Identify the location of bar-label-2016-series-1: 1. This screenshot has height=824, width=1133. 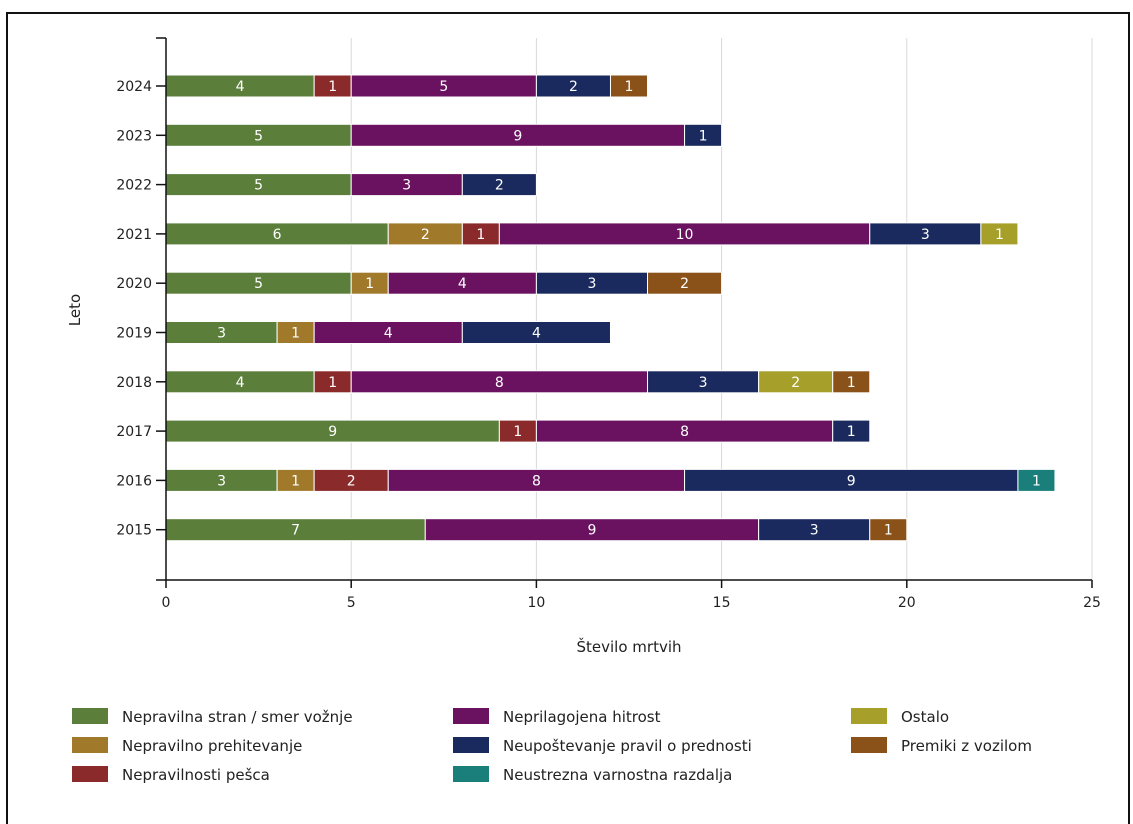
(295, 481).